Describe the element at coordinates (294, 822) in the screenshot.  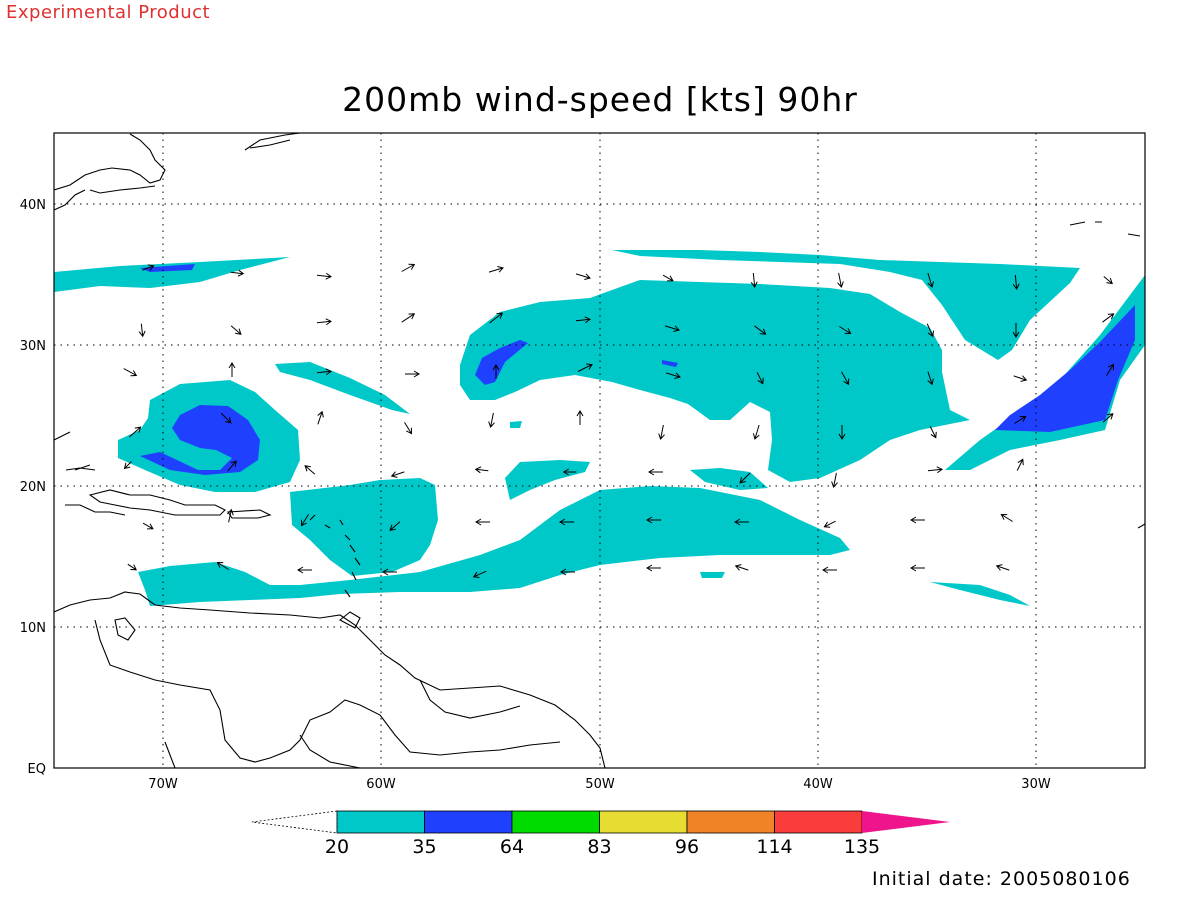
I see `colorbar-lower-tip` at that location.